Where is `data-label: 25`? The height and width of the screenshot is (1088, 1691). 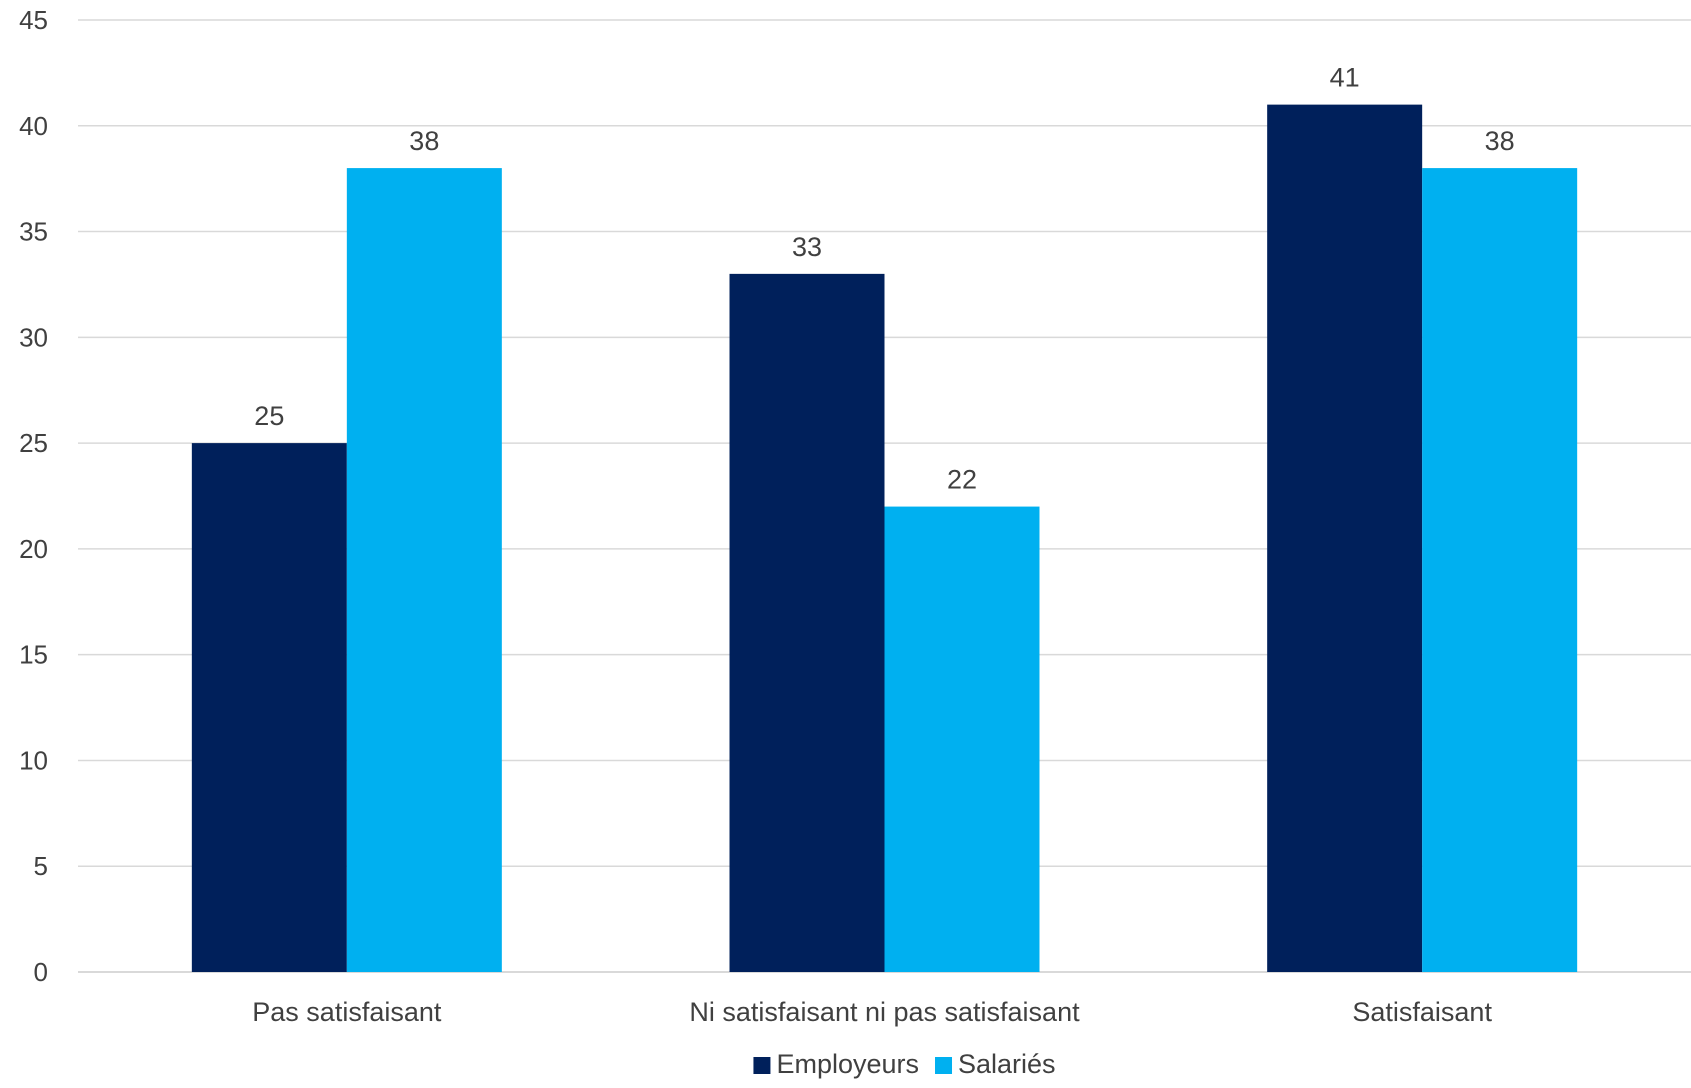
data-label: 25 is located at coordinates (269, 416).